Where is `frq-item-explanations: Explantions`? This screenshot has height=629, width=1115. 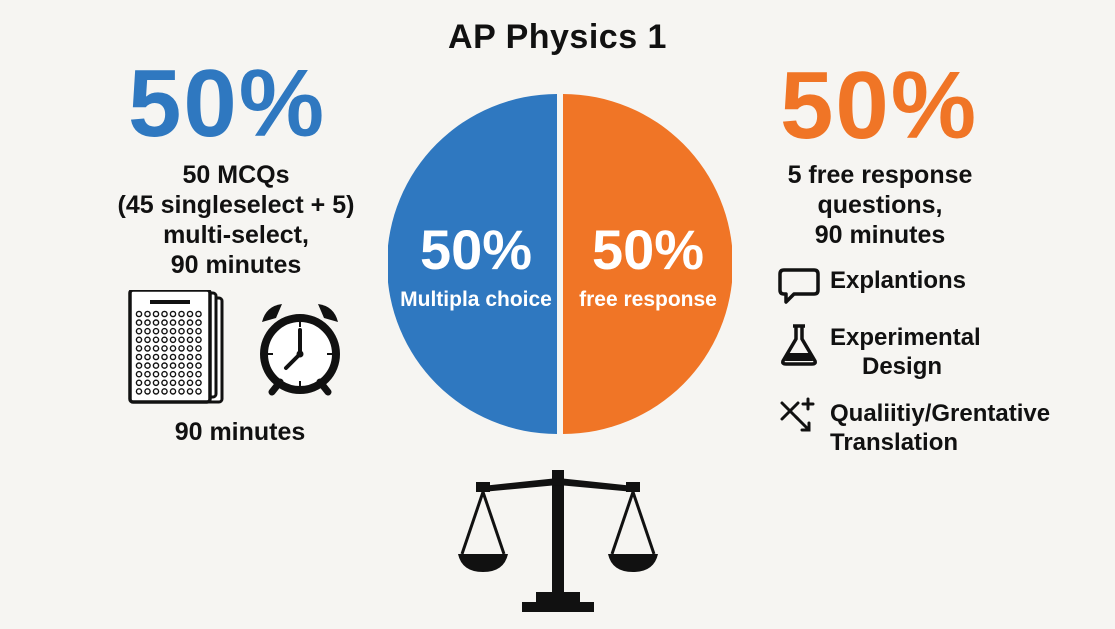
frq-item-explanations: Explantions is located at coordinates (872, 286).